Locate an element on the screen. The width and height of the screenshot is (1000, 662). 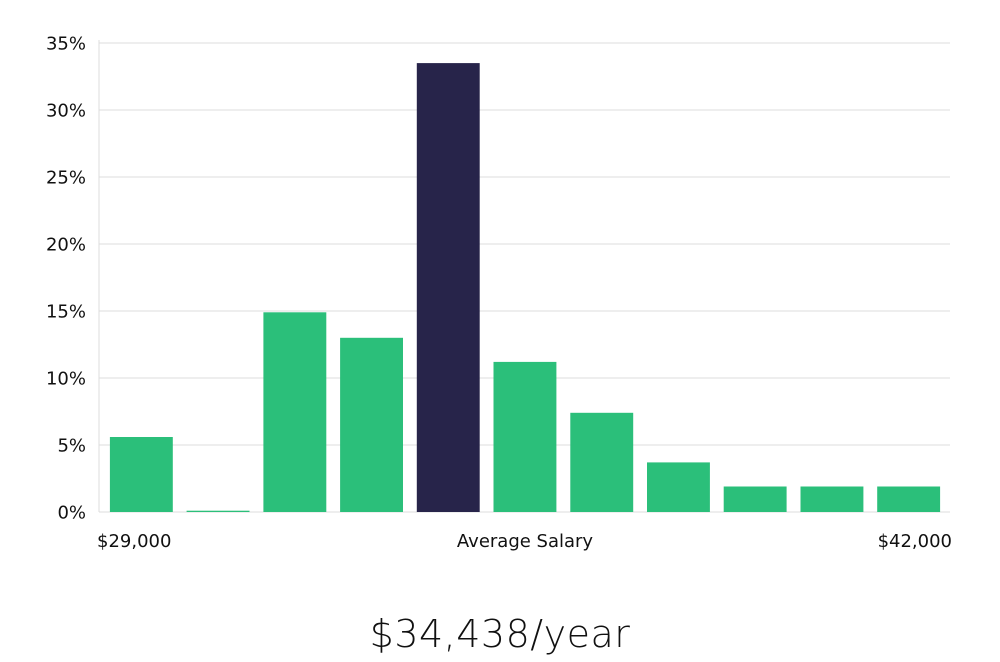
x-start-label: $29,000 is located at coordinates (134, 541).